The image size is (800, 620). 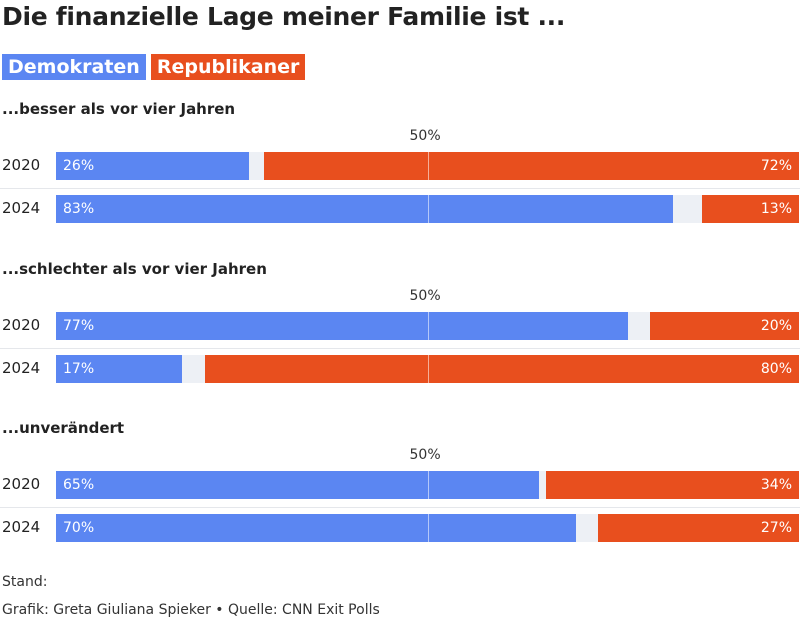 What do you see at coordinates (776, 166) in the screenshot?
I see `value-label-republikaner: 72%` at bounding box center [776, 166].